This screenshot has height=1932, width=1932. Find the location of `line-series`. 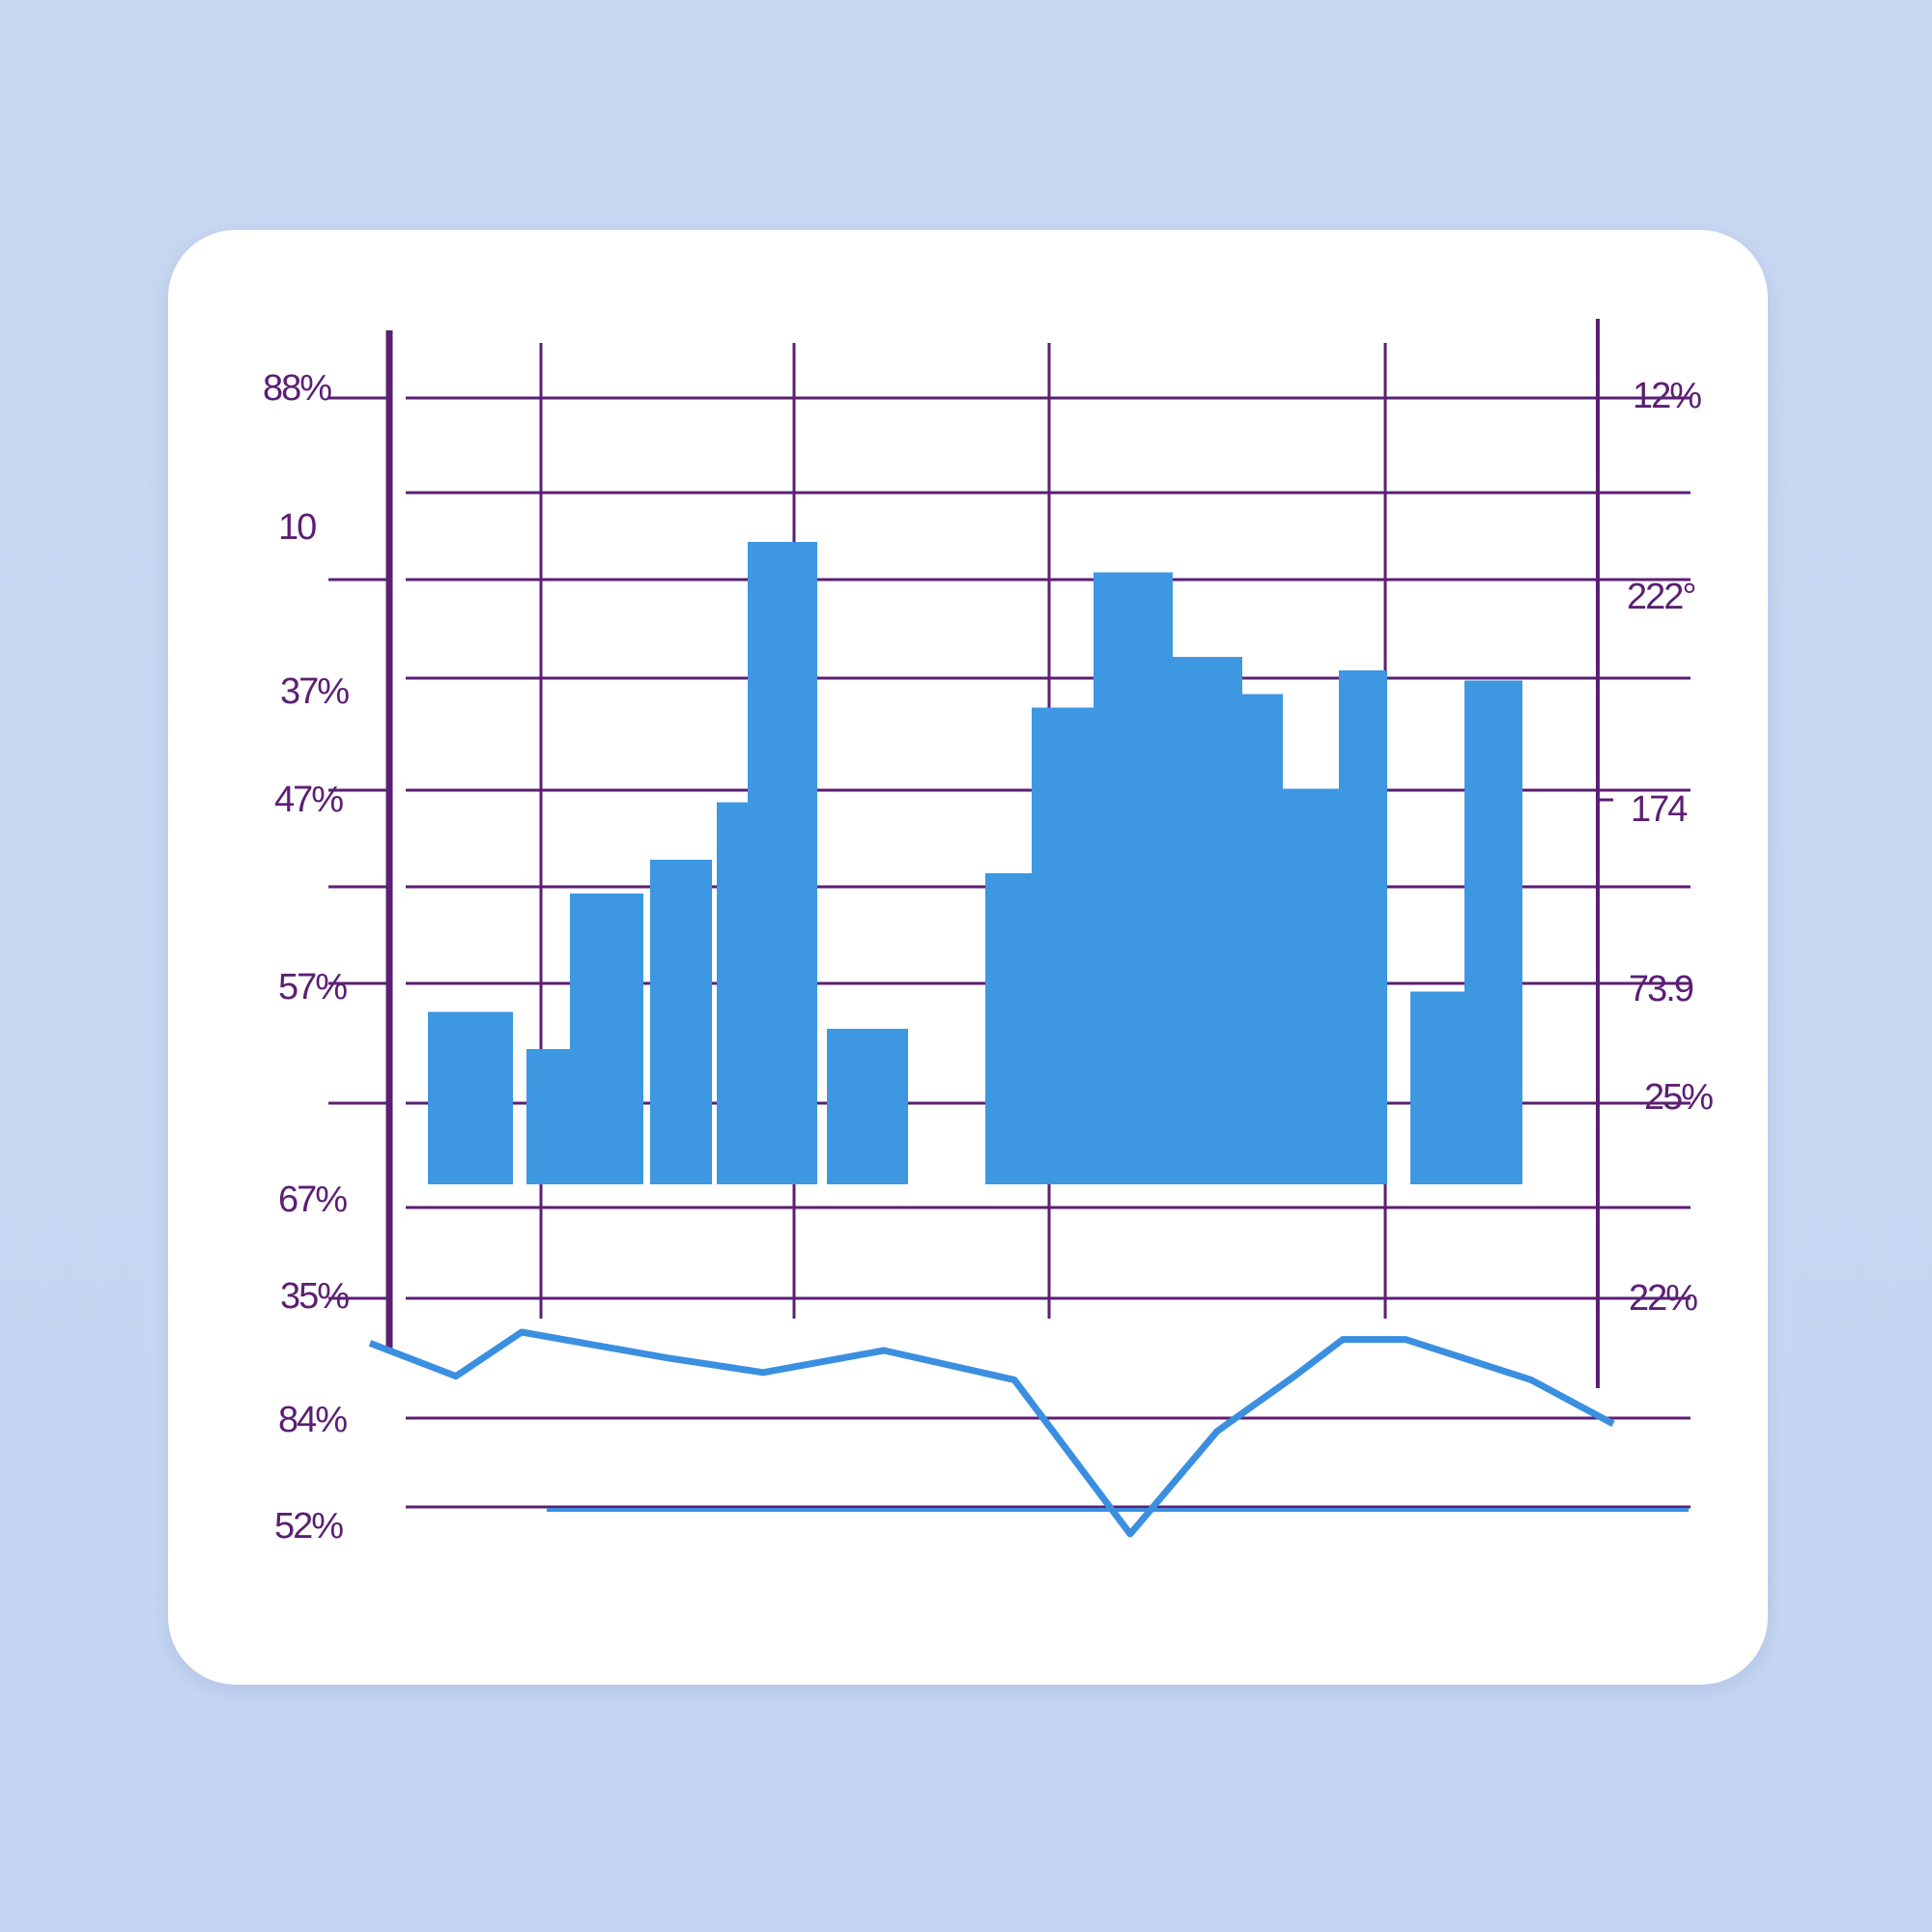

line-series is located at coordinates (1028, 1433).